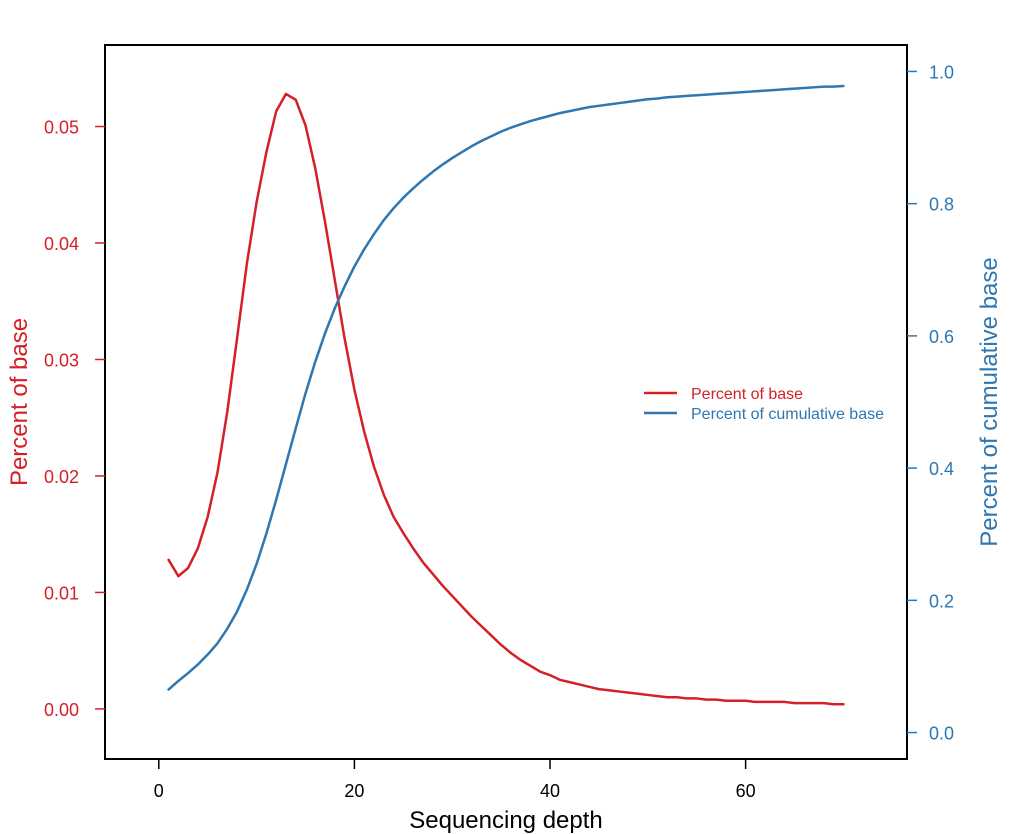 This screenshot has height=834, width=1015. I want to click on right-y-tick-label: 0.0, so click(941, 734).